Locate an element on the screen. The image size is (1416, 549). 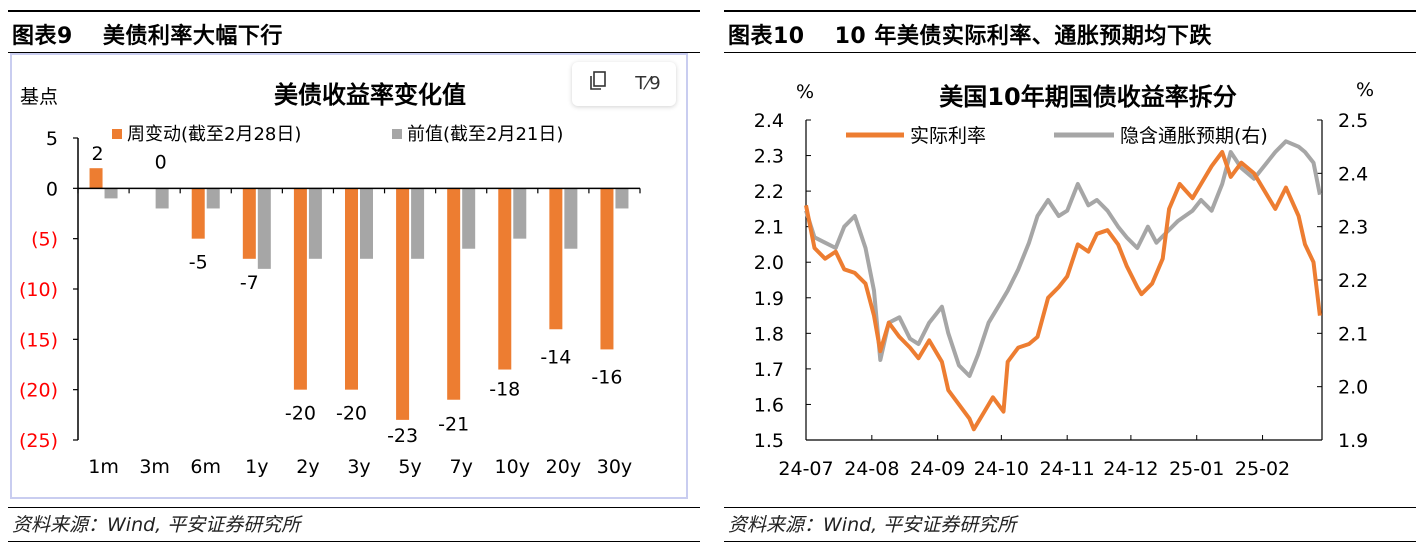
x-tick-label: 10y is located at coordinates (512, 467).